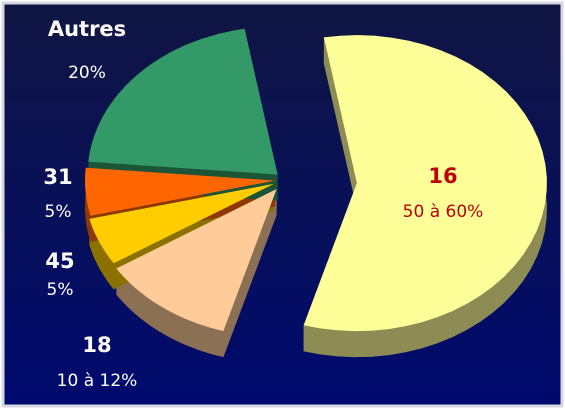 This screenshot has height=409, width=565. What do you see at coordinates (442, 176) in the screenshot?
I see `slice-name: 16` at bounding box center [442, 176].